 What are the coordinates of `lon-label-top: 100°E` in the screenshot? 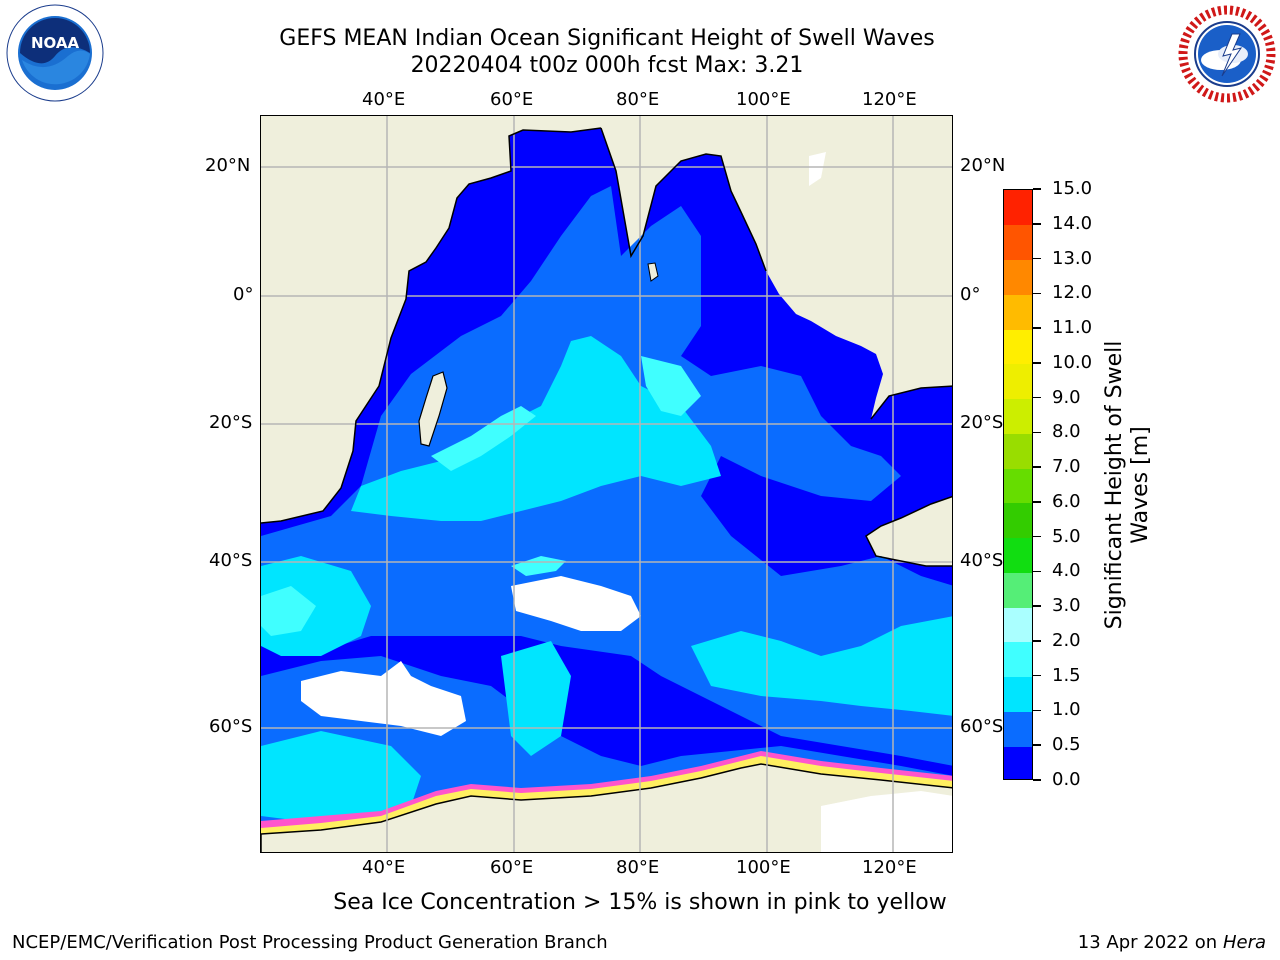 It's located at (763, 99).